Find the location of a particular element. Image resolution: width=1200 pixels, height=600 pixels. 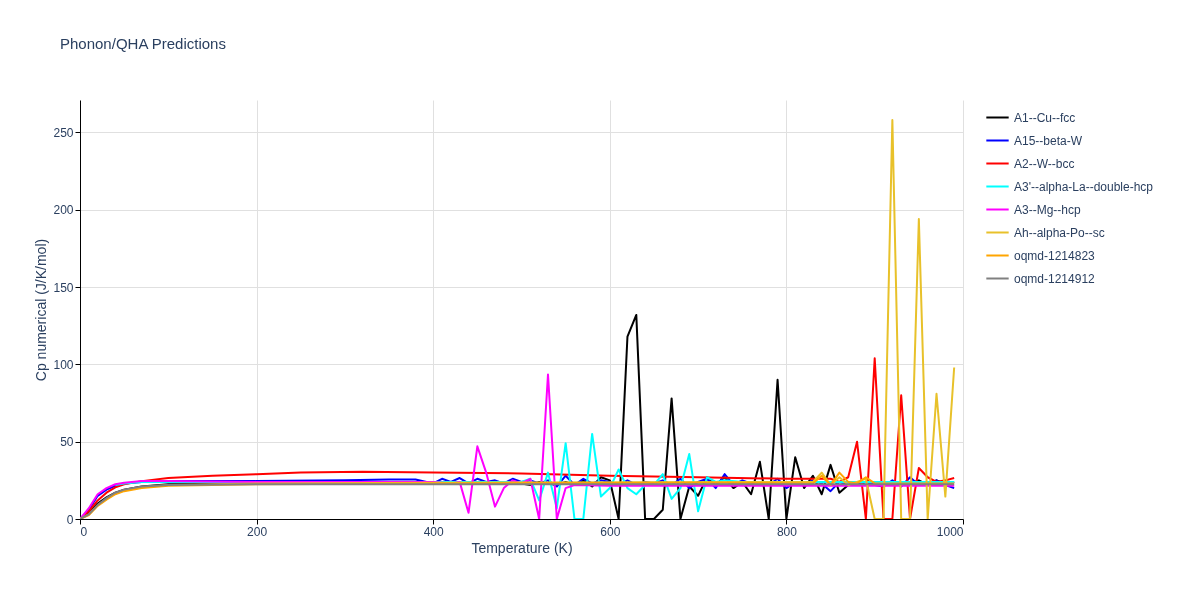

y-axis-title: Cp numerical (J/K/mol) is located at coordinates (41, 310).